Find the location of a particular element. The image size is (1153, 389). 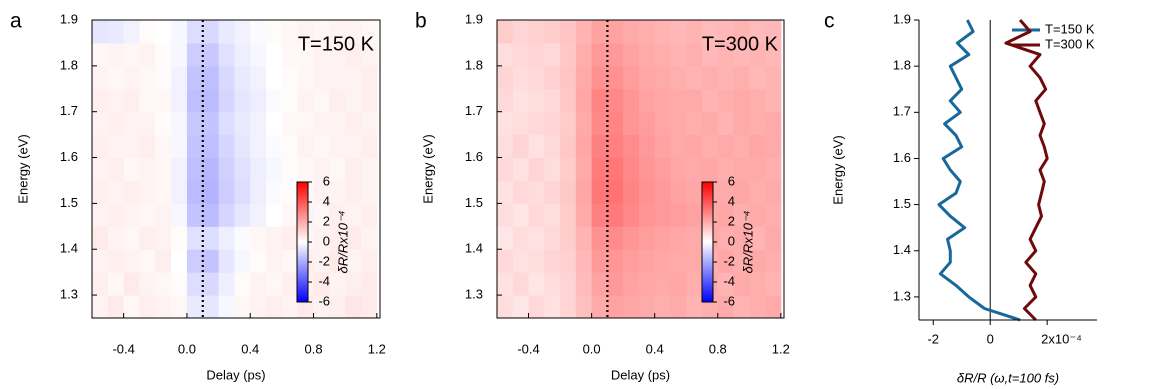

x-tick-label: -0.4 is located at coordinates (528, 348).